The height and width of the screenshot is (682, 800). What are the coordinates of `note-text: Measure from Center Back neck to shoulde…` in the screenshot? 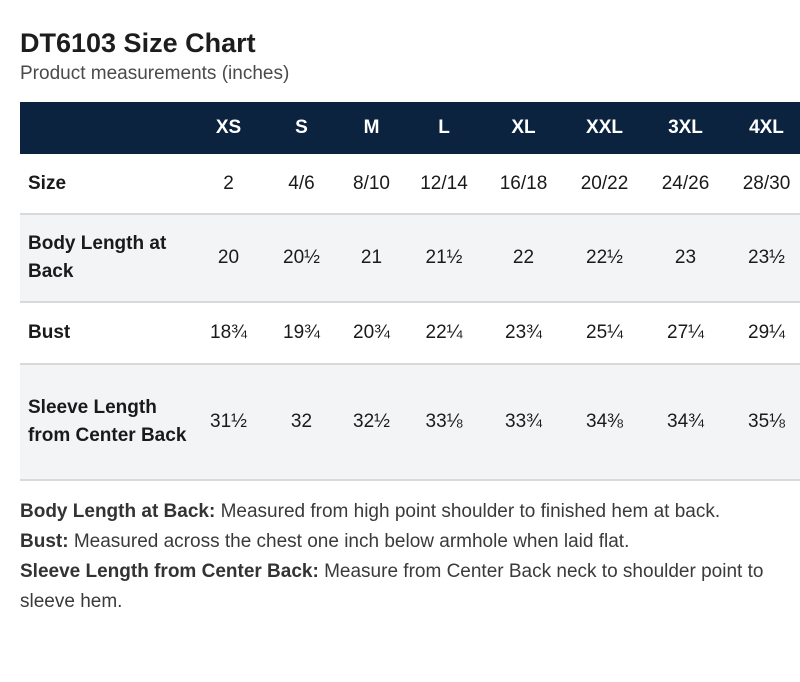 It's located at (392, 586).